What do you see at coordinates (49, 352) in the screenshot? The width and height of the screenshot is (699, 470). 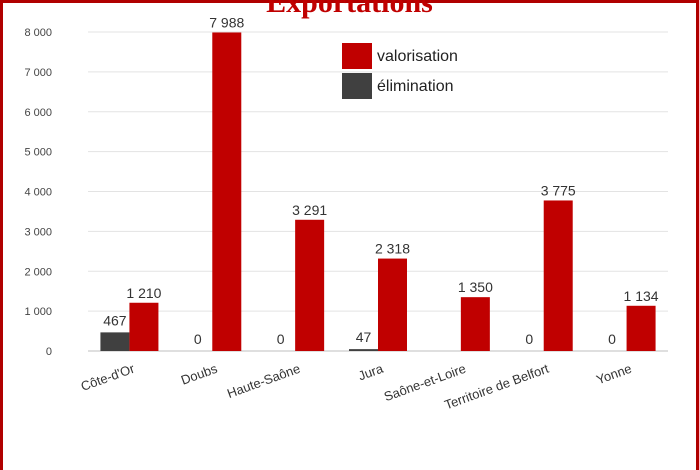 I see `y-tick-label: 0` at bounding box center [49, 352].